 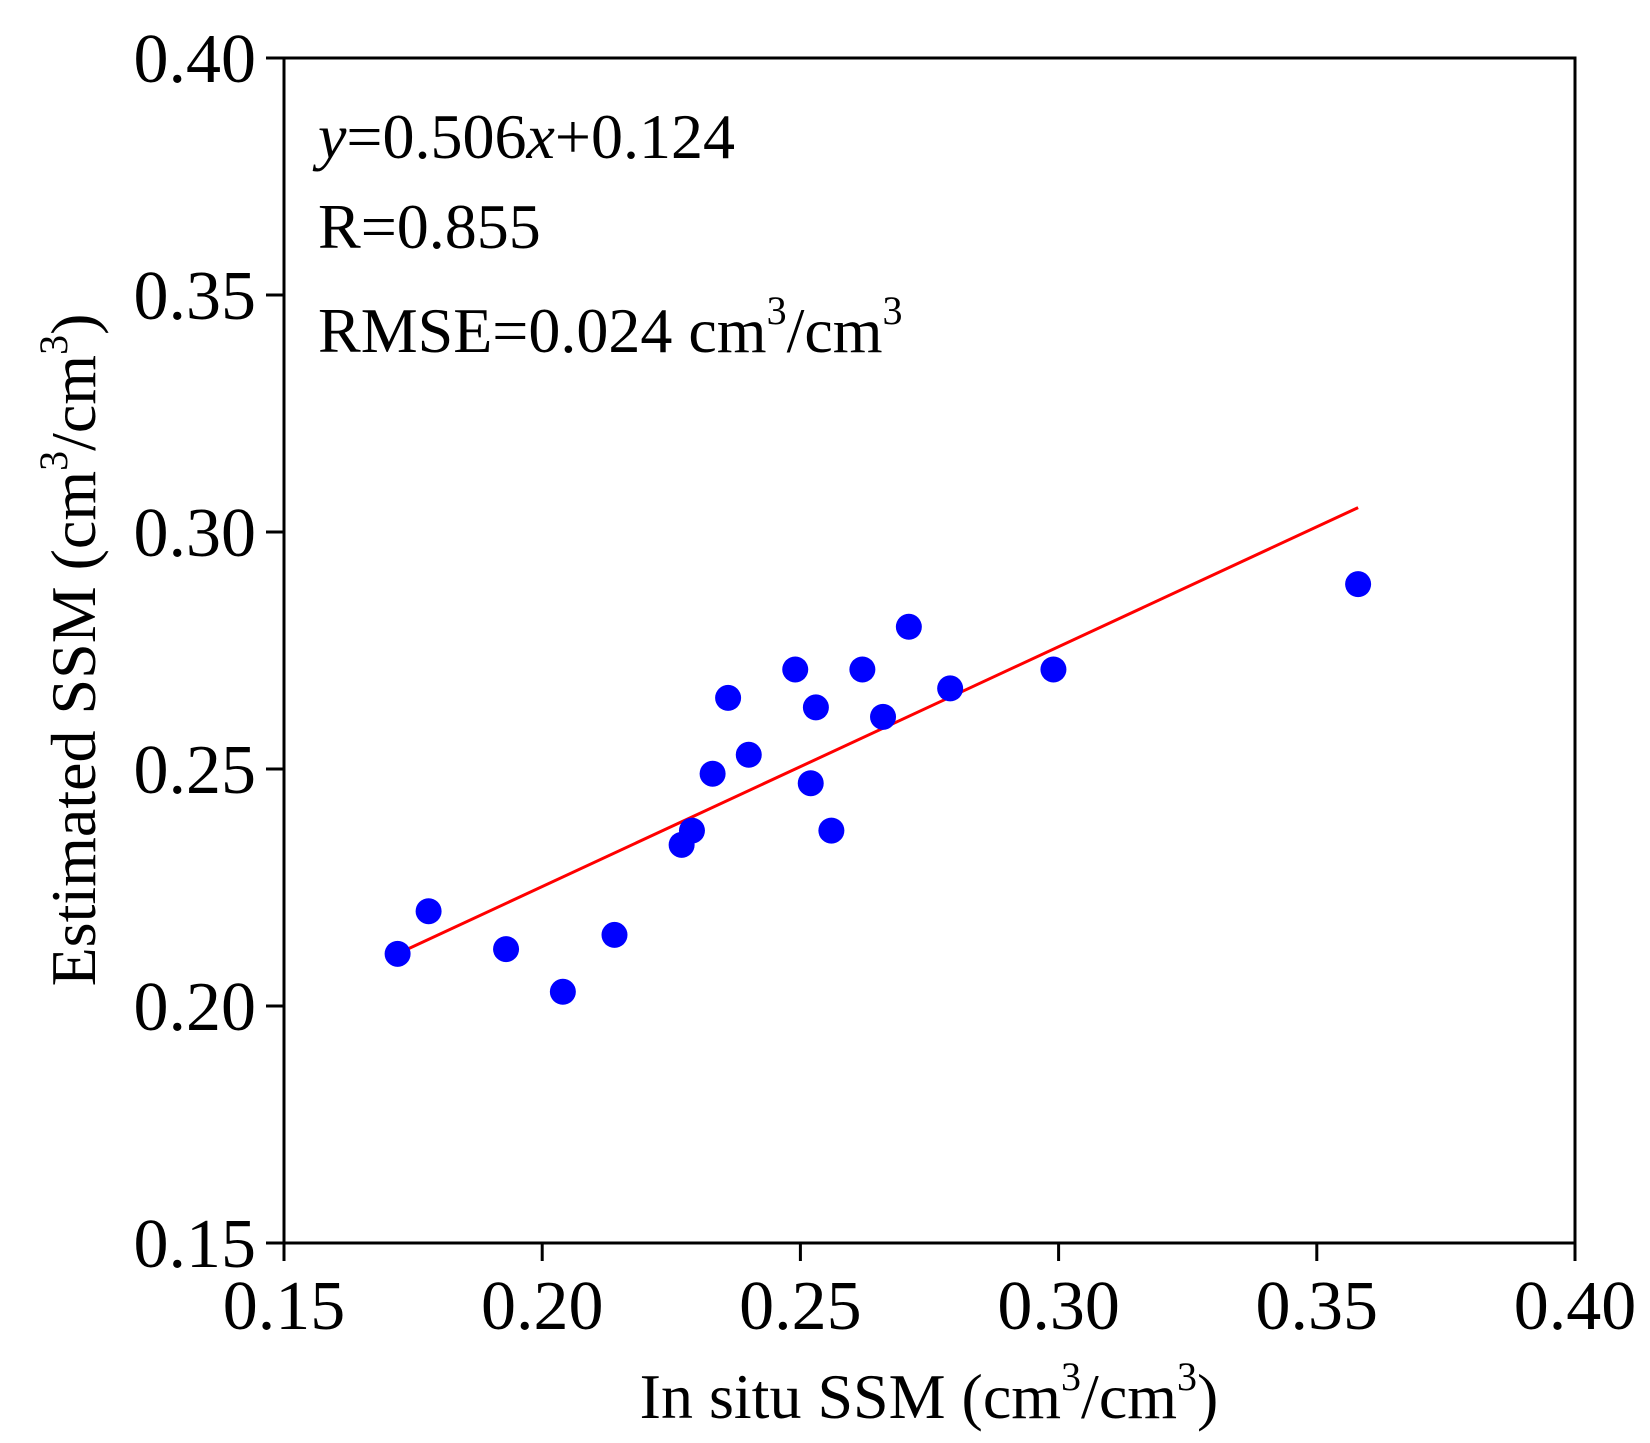 What do you see at coordinates (542, 1306) in the screenshot?
I see `x-tick-label: 0.20` at bounding box center [542, 1306].